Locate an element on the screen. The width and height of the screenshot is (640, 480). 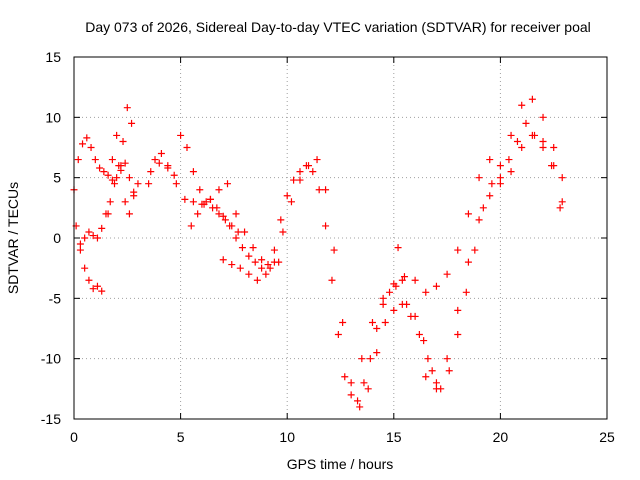
x-tick-label: 10 is located at coordinates (287, 437).